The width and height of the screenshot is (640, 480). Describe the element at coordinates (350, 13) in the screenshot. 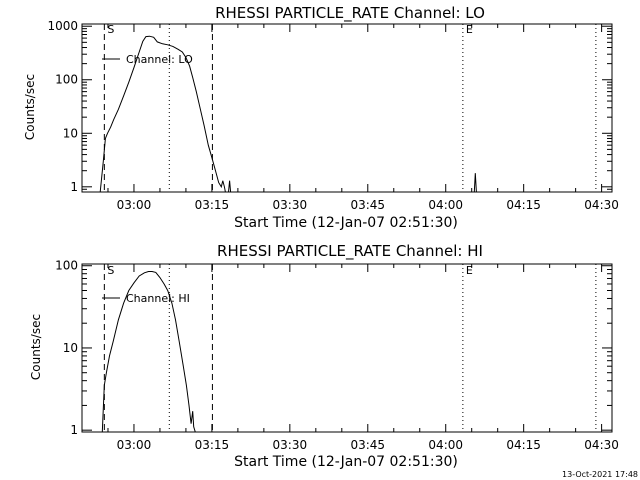

I see `chart-title-lo: RHESSI PARTICLE_RATE Channel: LO` at that location.